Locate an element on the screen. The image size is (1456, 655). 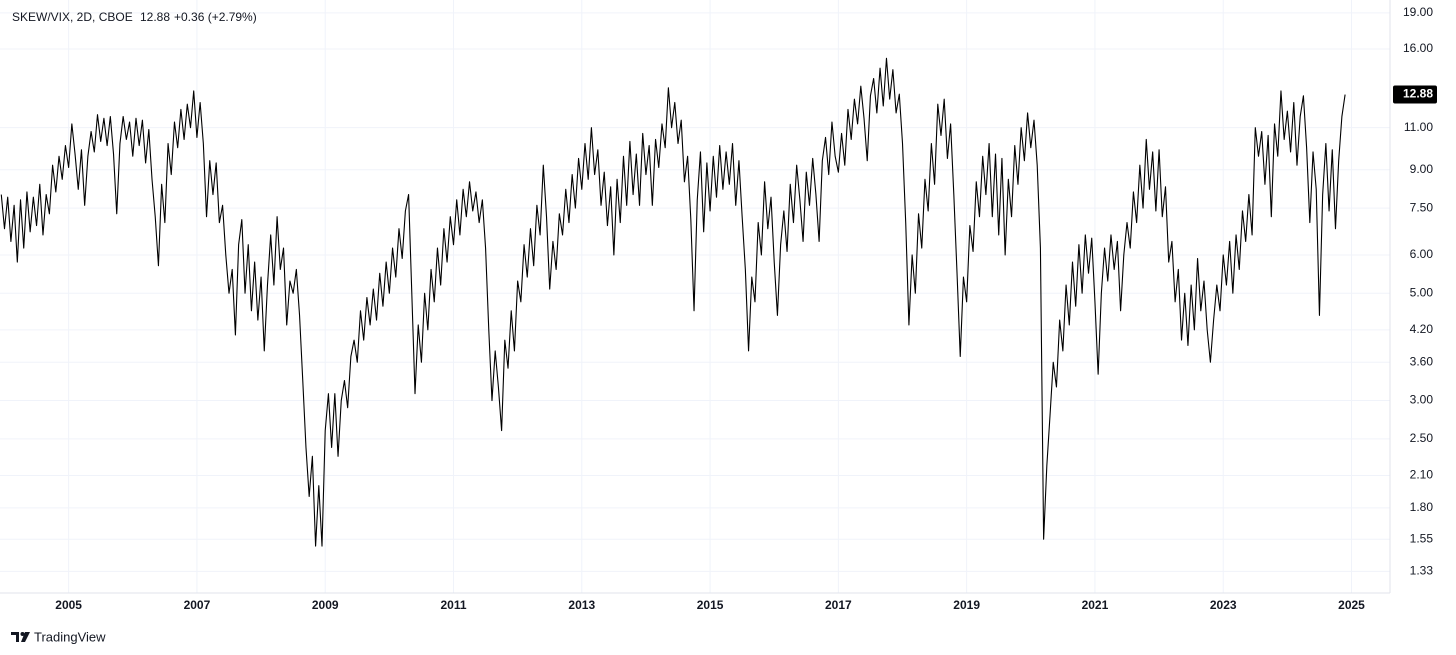
y-tick-label: 19.00 is located at coordinates (1418, 12).